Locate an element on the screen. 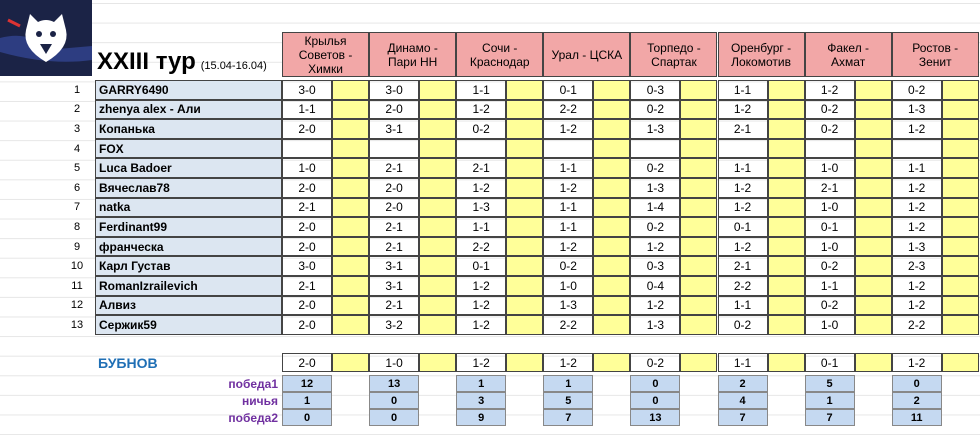 The image size is (980, 435). stat-value: 7 is located at coordinates (829, 417).